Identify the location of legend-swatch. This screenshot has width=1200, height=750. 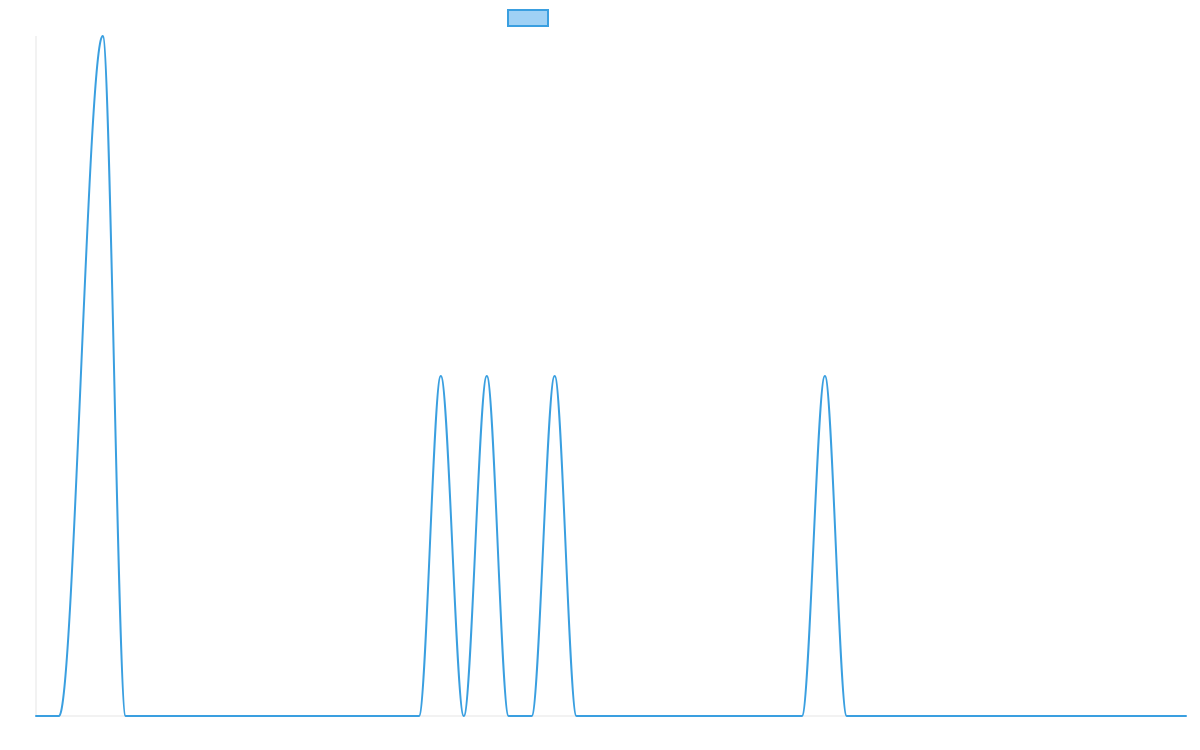
(528, 18).